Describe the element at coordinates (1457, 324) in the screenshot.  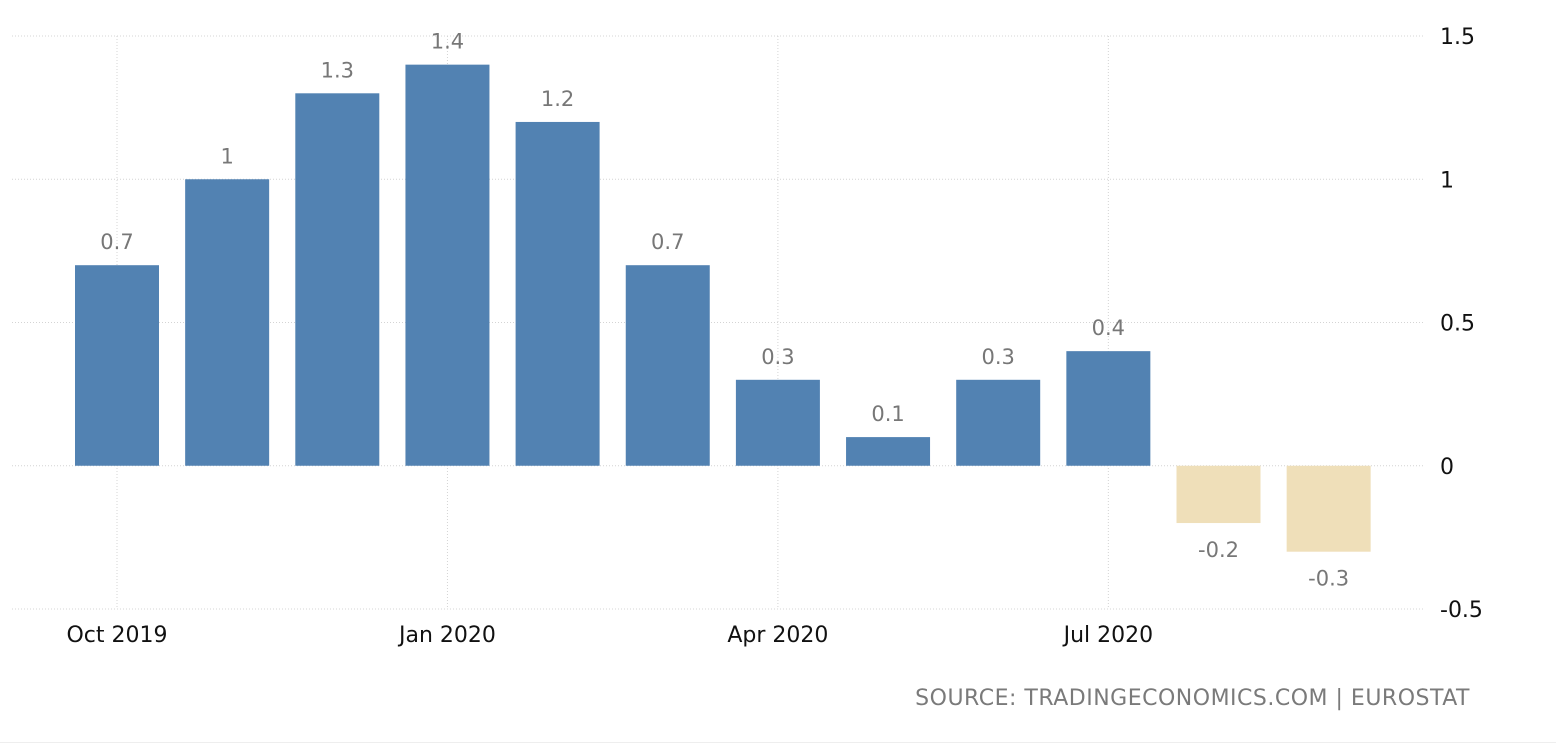
I see `y-tick-label: 0.5` at that location.